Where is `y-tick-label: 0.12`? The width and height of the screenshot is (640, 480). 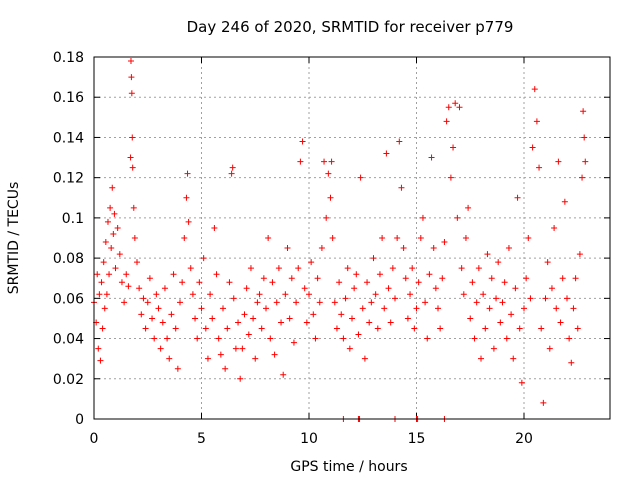
y-tick-label: 0.12 is located at coordinates (68, 179).